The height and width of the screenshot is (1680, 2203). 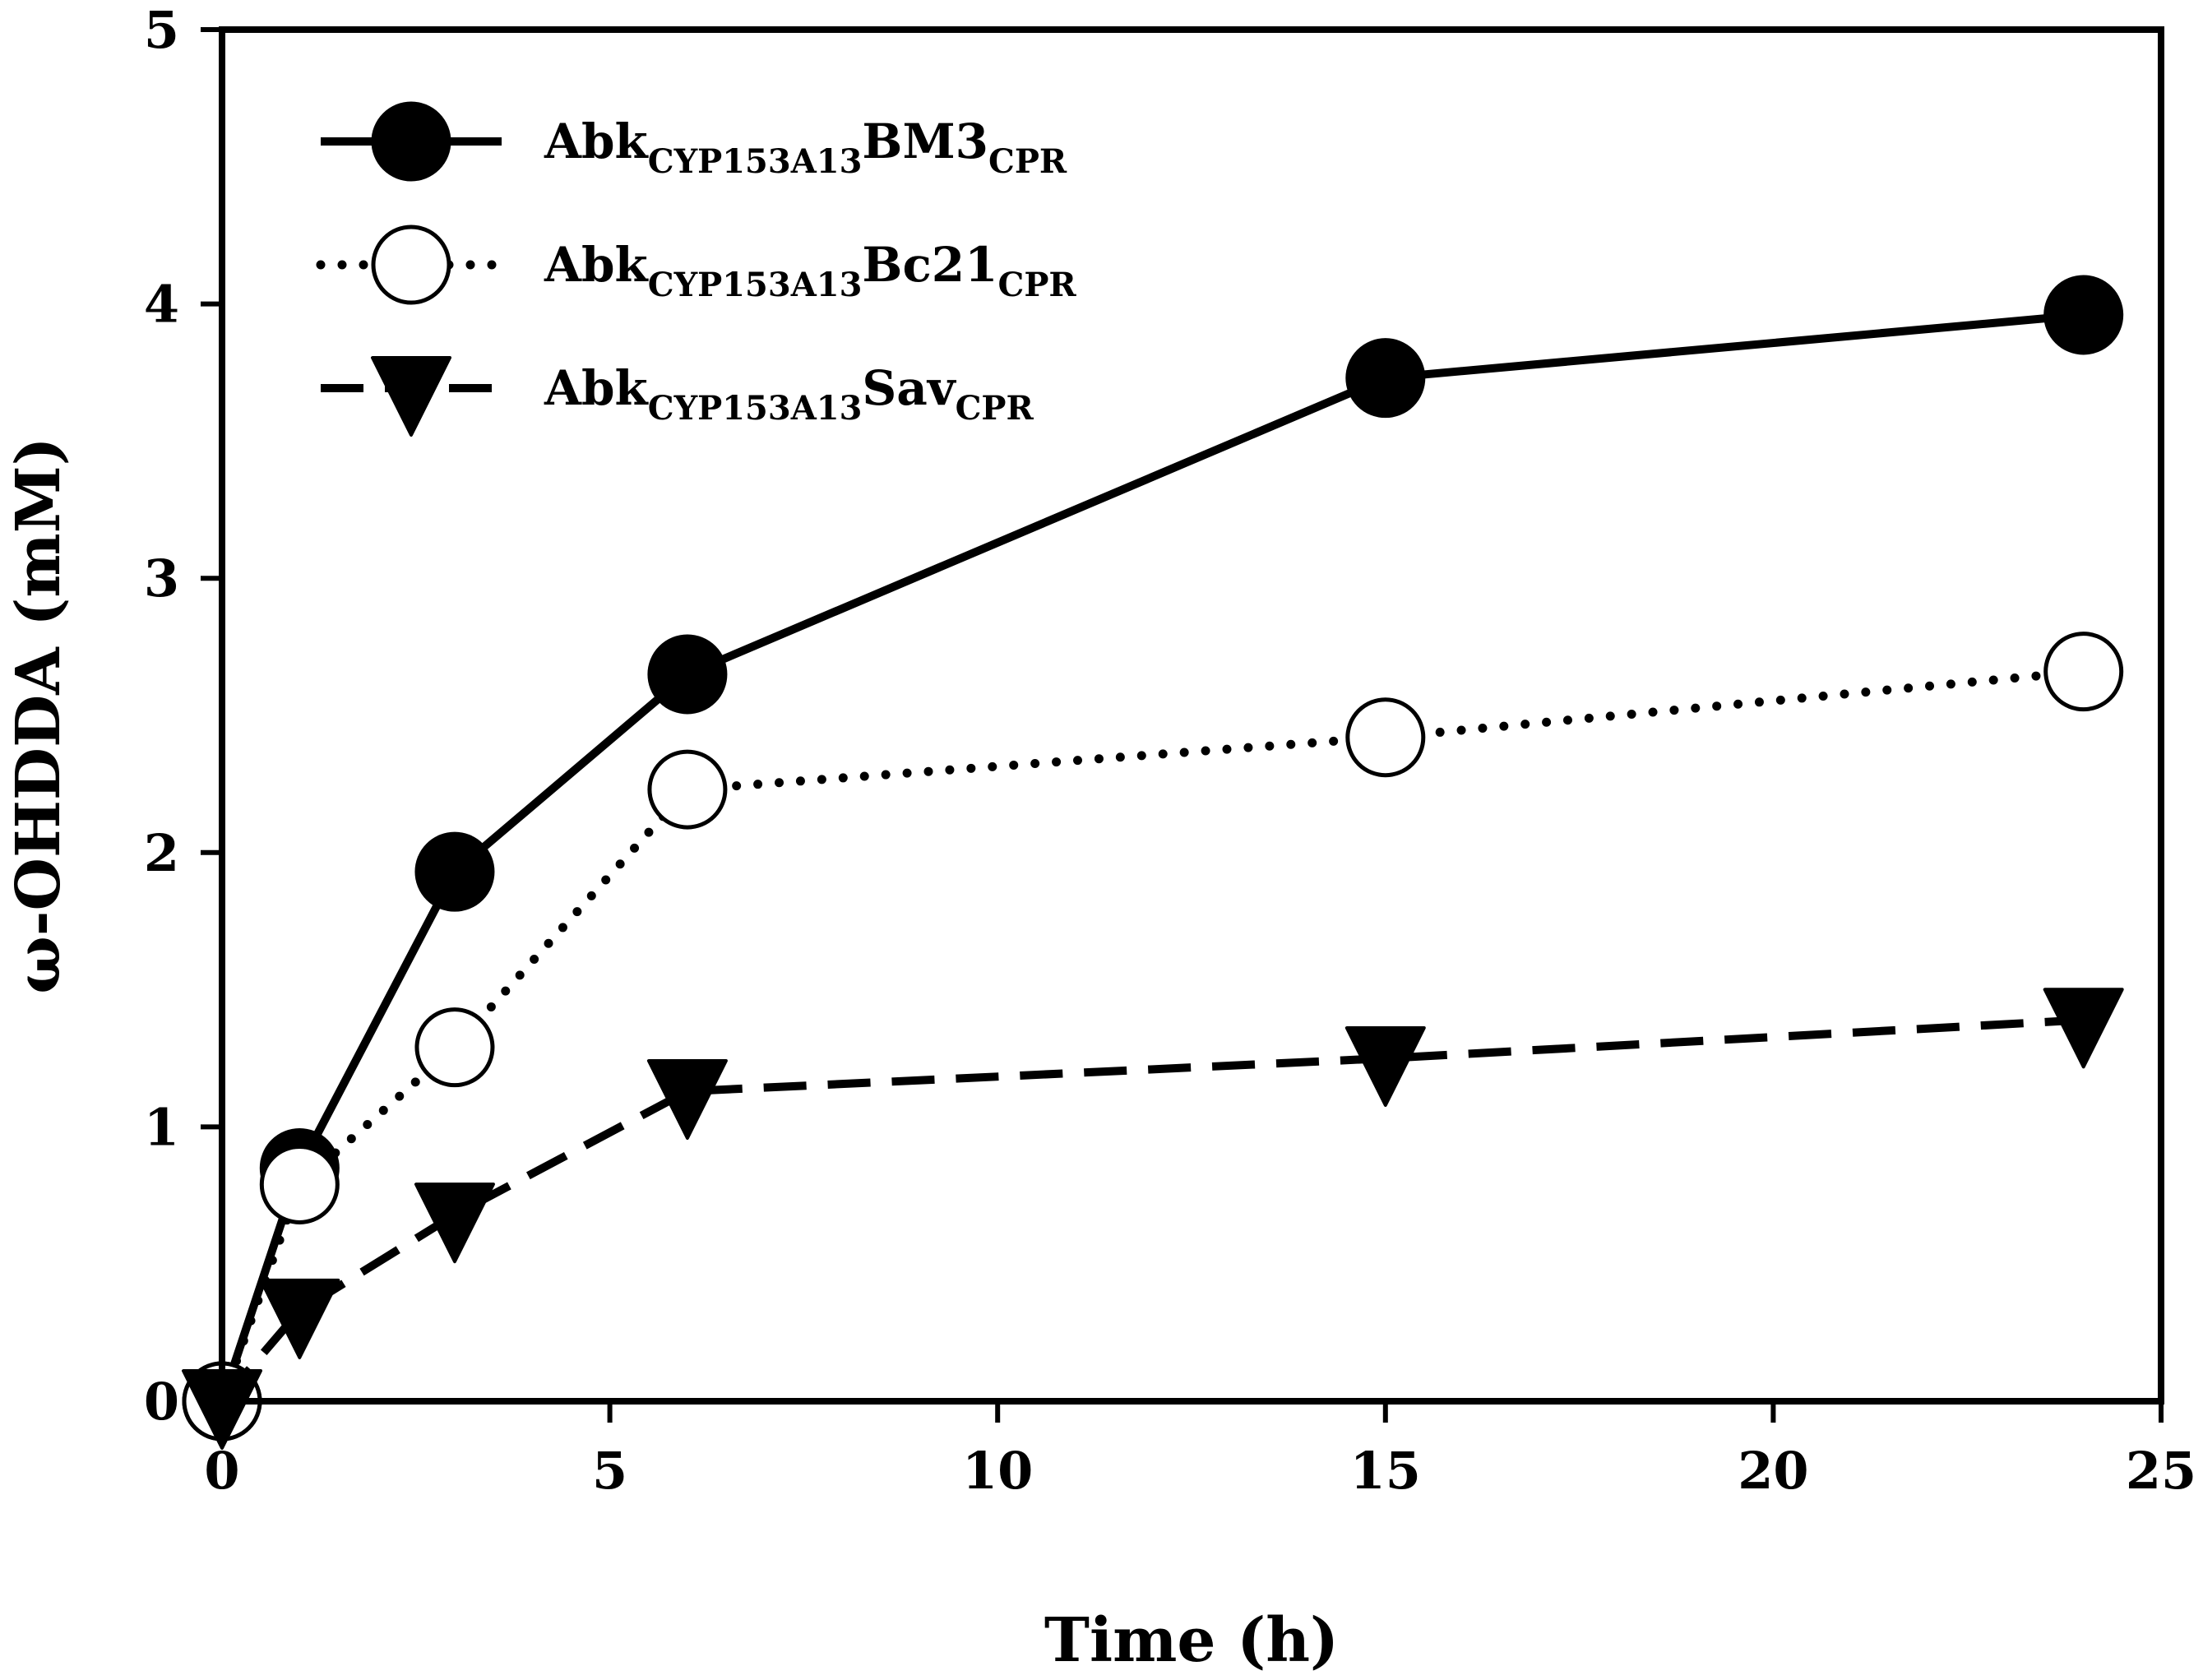 I want to click on legend-label-0-mid: BM3, so click(x=925, y=141).